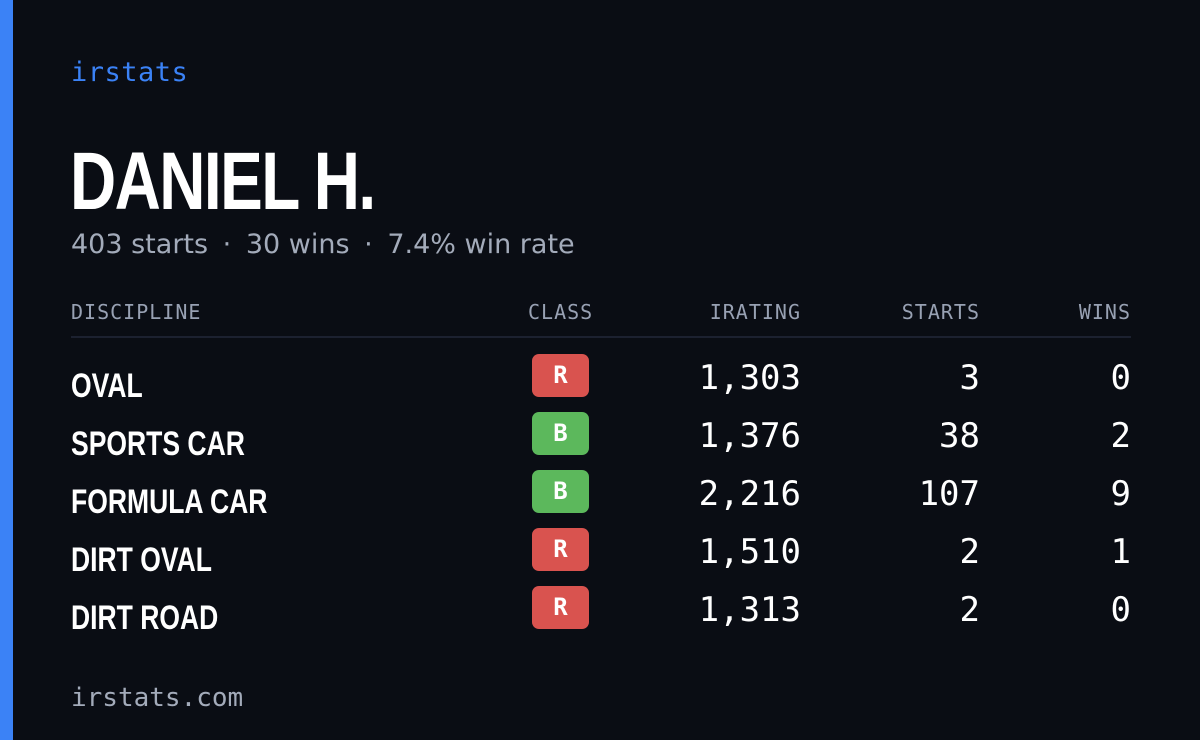  What do you see at coordinates (940, 312) in the screenshot?
I see `header-starts: STARTS` at bounding box center [940, 312].